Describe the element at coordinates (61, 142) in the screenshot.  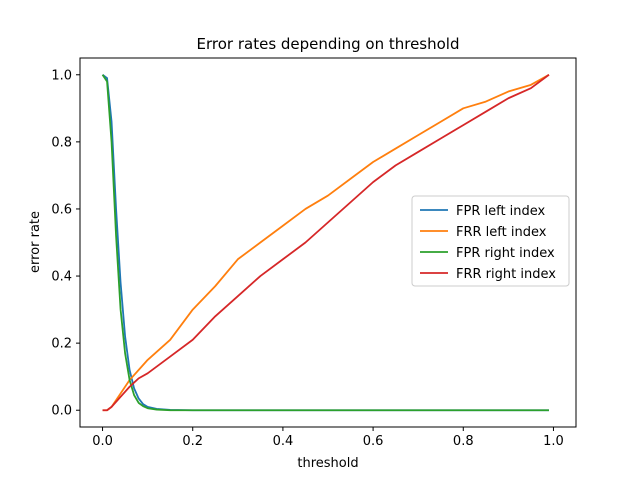
I see `y-tick-label: 0.8` at that location.